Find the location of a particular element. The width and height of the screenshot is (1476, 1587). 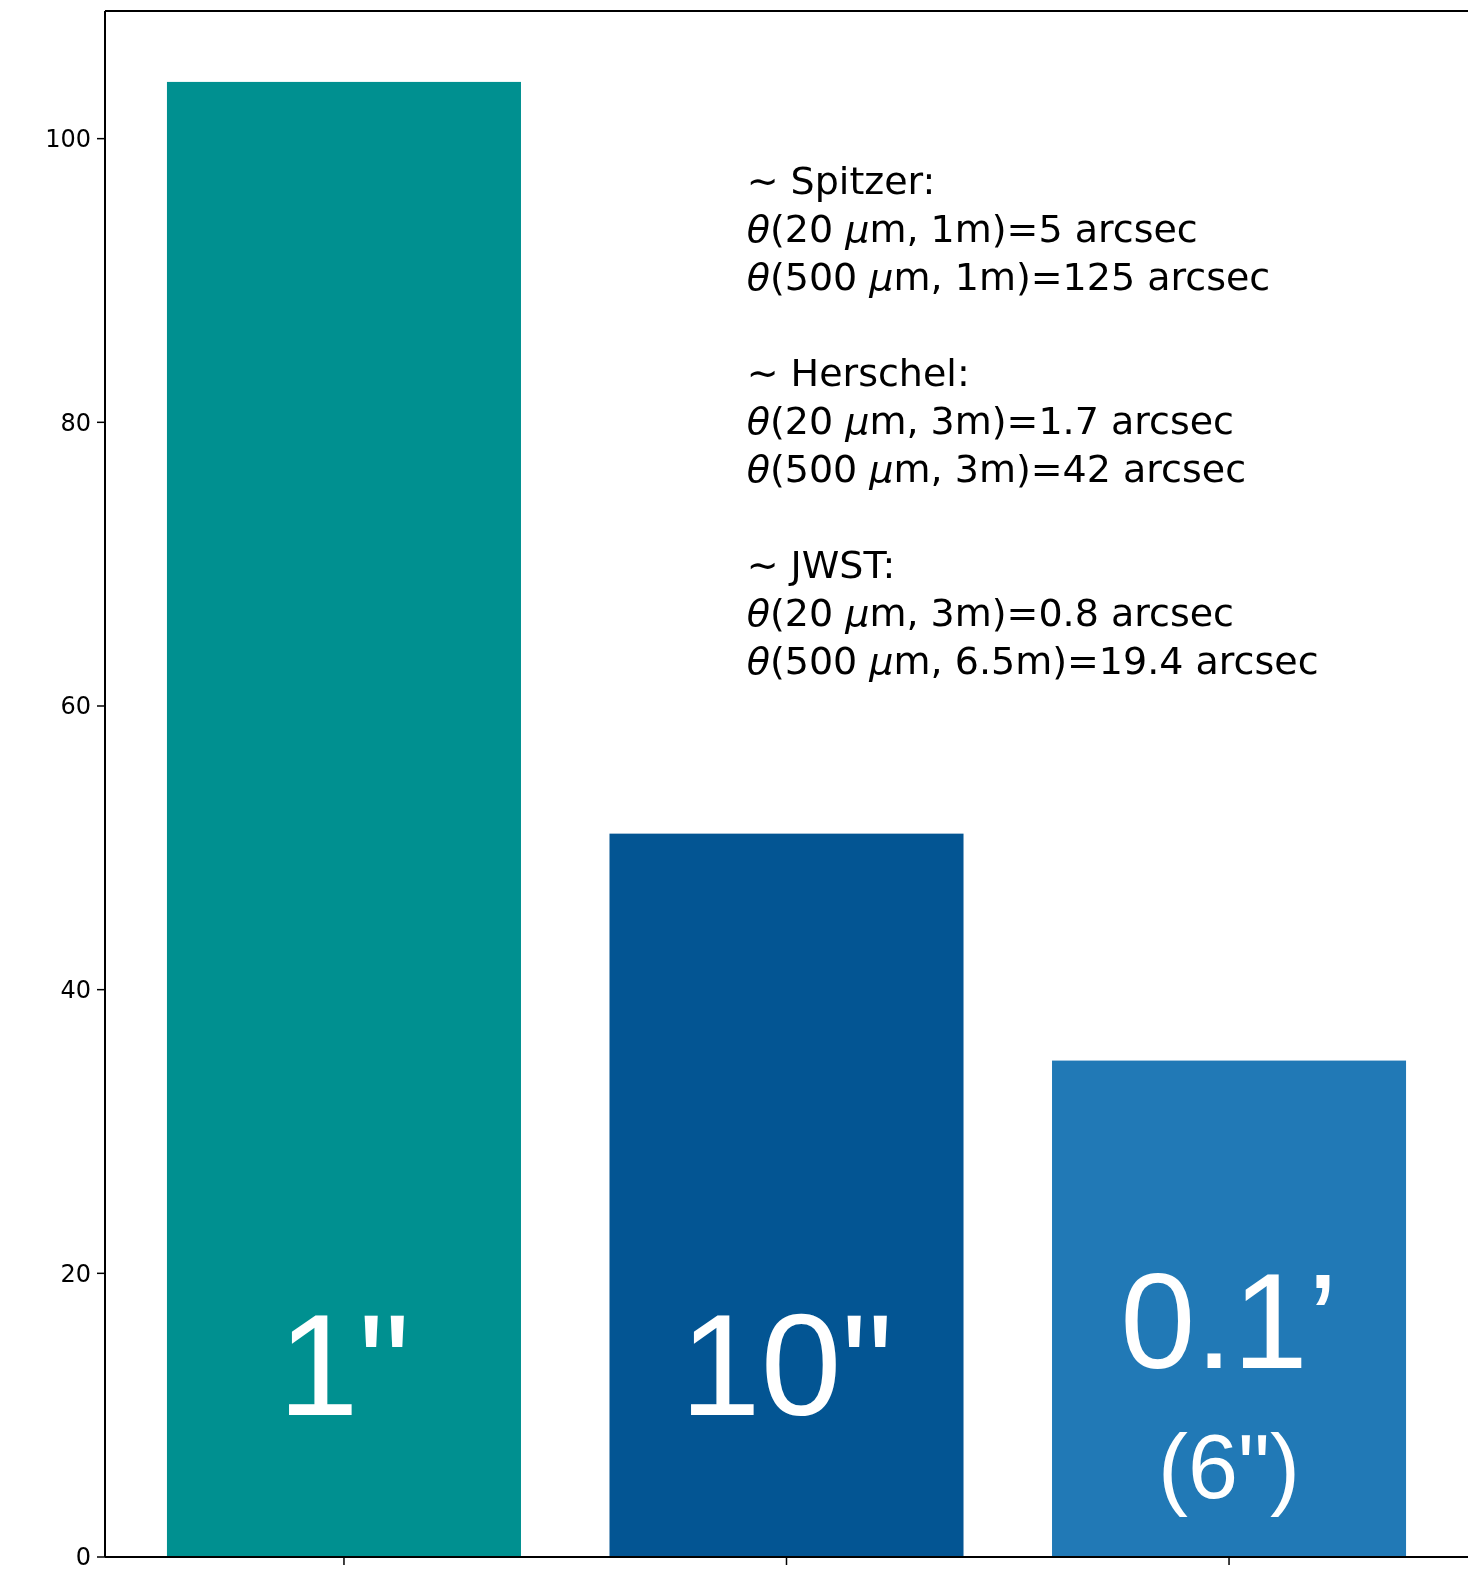

y-tick-label: 100 is located at coordinates (68, 139).